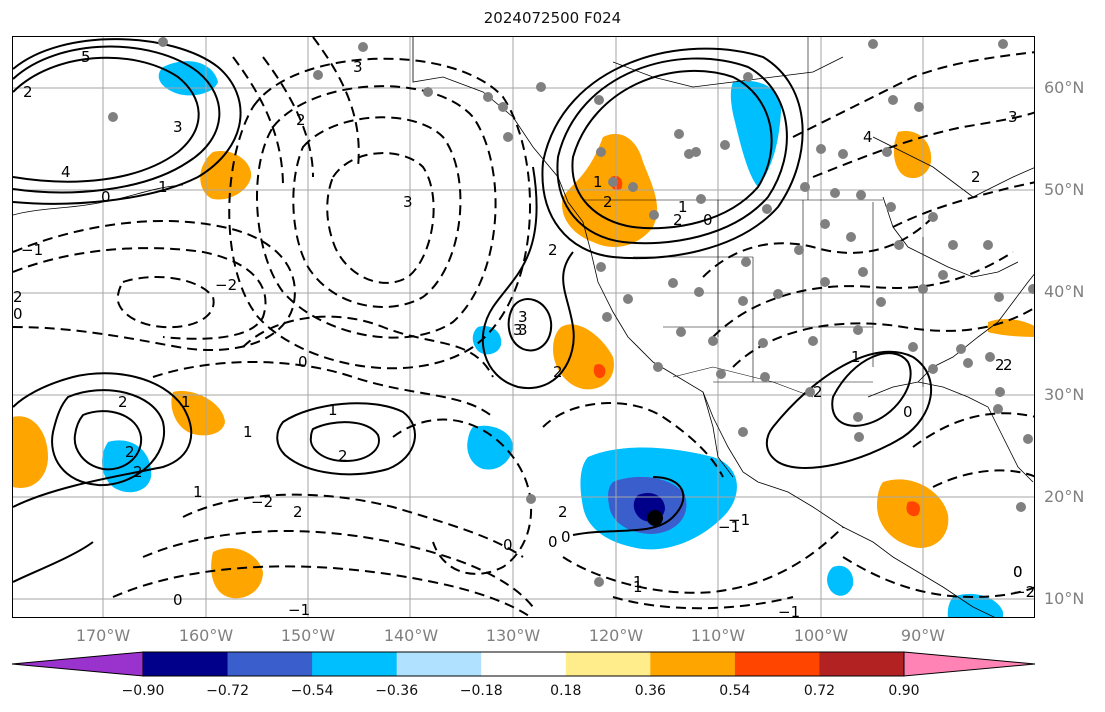  Describe the element at coordinates (969, 664) in the screenshot. I see `colorbar-extend-high` at that location.